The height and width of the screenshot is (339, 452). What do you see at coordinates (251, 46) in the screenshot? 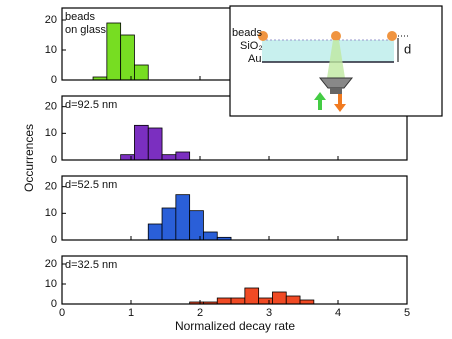
I see `inset-label: SiO₂` at bounding box center [251, 46].